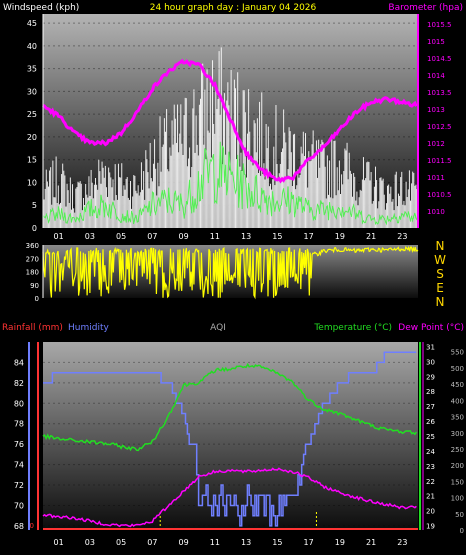 This screenshot has height=555, width=466. I want to click on wind-y-tick-label: 5, so click(34, 205).